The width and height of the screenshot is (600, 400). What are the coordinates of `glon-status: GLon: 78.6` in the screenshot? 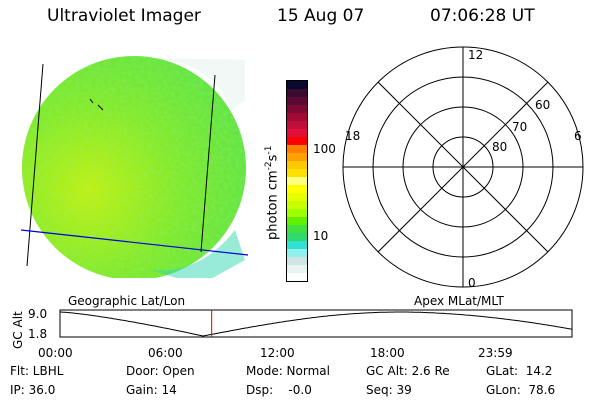 It's located at (521, 390).